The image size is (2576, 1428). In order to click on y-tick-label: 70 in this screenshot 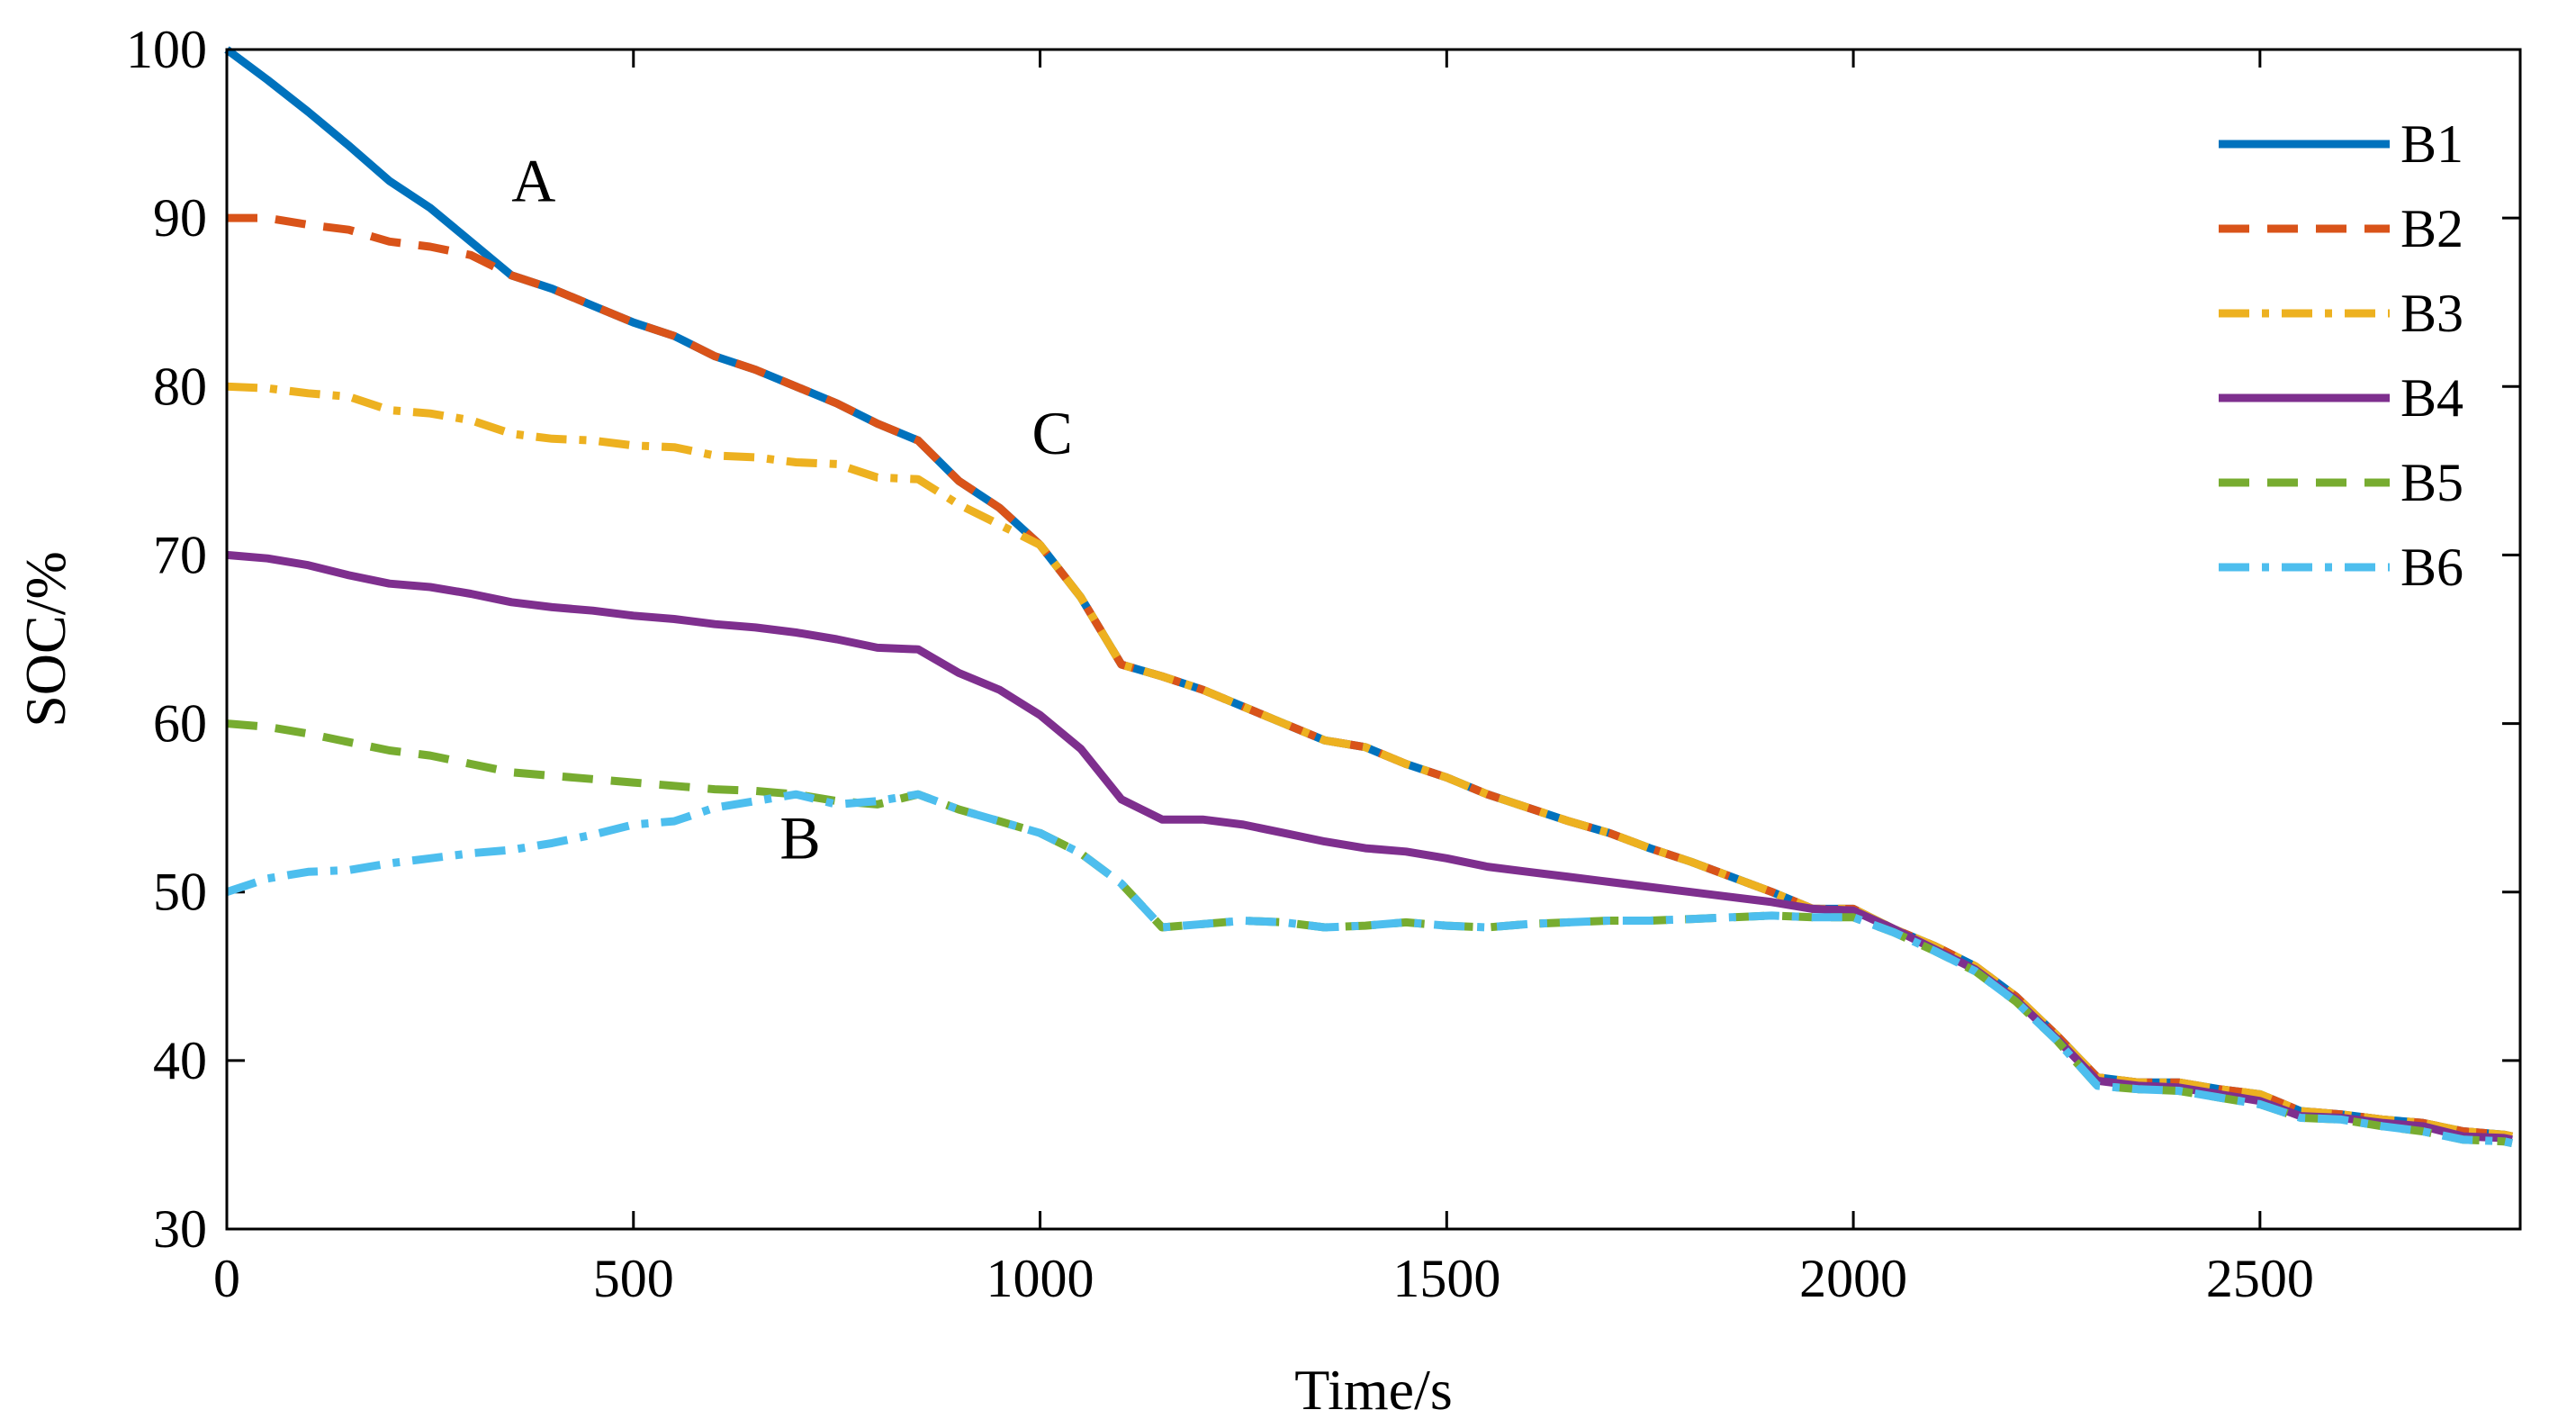, I will do `click(180, 554)`.